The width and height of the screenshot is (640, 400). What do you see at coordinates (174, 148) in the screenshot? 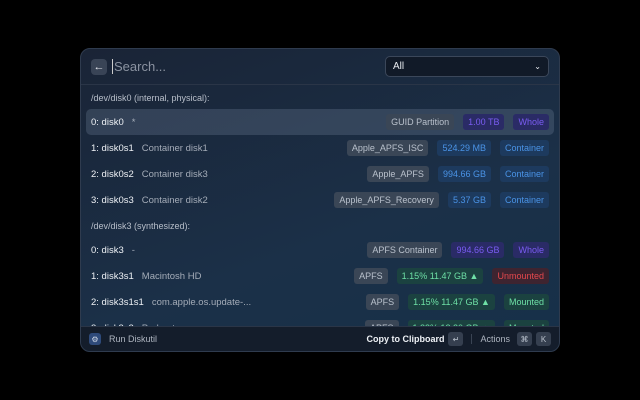
I see `disk-description: Container disk1` at bounding box center [174, 148].